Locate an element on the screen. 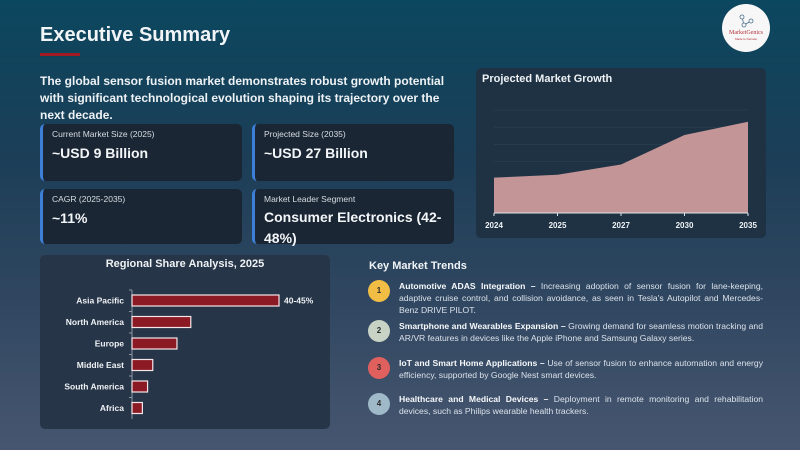 The width and height of the screenshot is (800, 450). trend-number-badge: 2 is located at coordinates (379, 331).